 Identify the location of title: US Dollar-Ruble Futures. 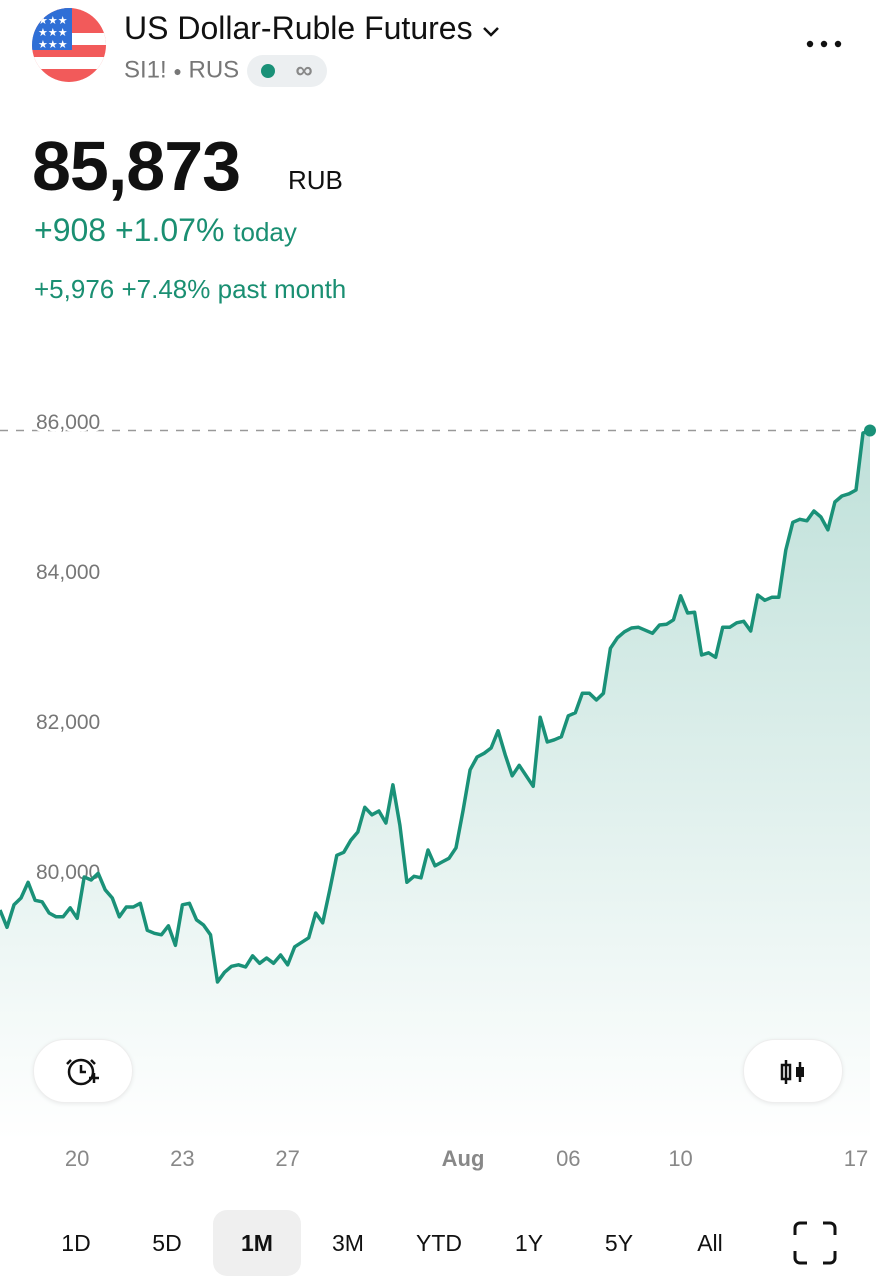
(312, 28).